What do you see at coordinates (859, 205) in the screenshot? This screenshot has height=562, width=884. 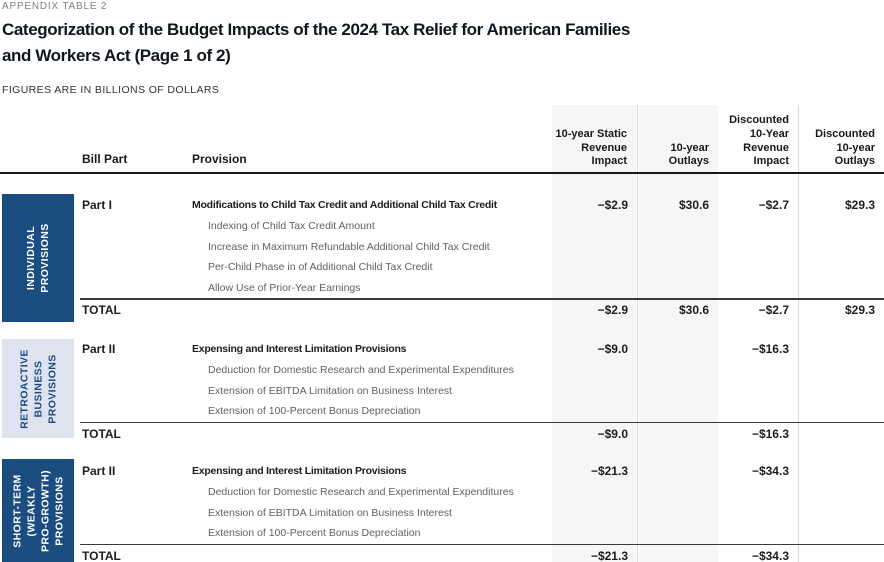 I see `discounted-outlays-value: $29.3` at bounding box center [859, 205].